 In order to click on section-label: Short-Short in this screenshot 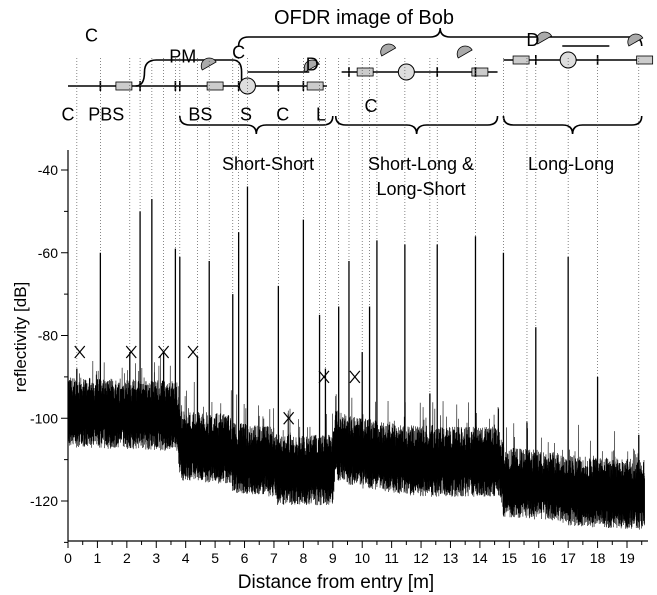, I will do `click(268, 164)`.